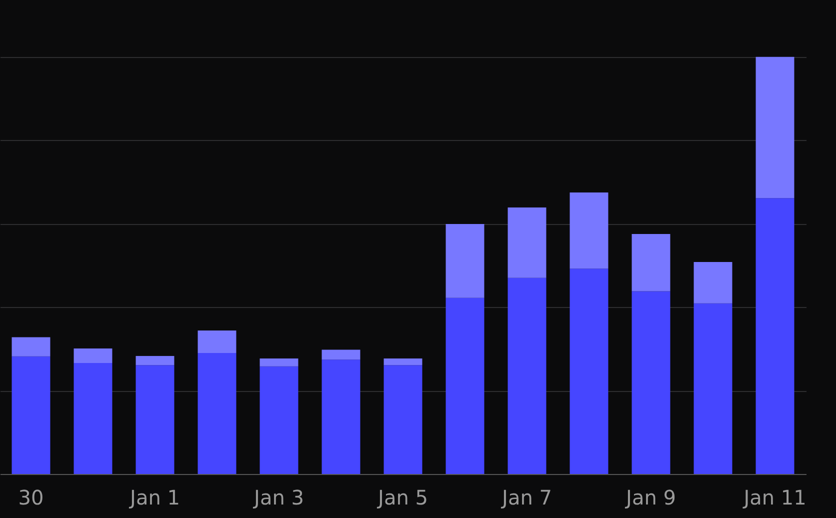 The width and height of the screenshot is (836, 518). Describe the element at coordinates (526, 498) in the screenshot. I see `x-tick-label: Jan 7` at that location.